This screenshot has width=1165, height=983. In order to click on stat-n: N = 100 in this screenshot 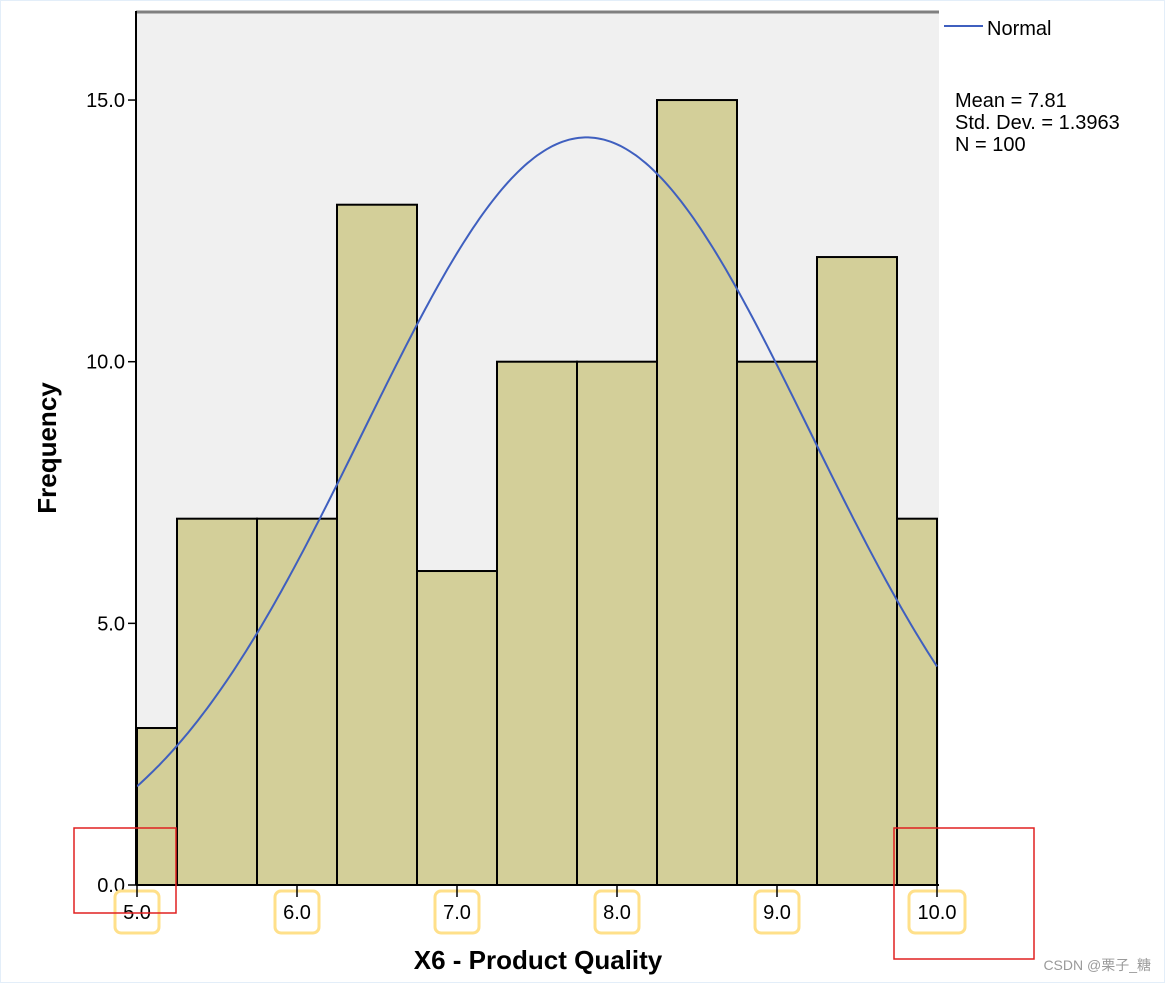, I will do `click(990, 145)`.